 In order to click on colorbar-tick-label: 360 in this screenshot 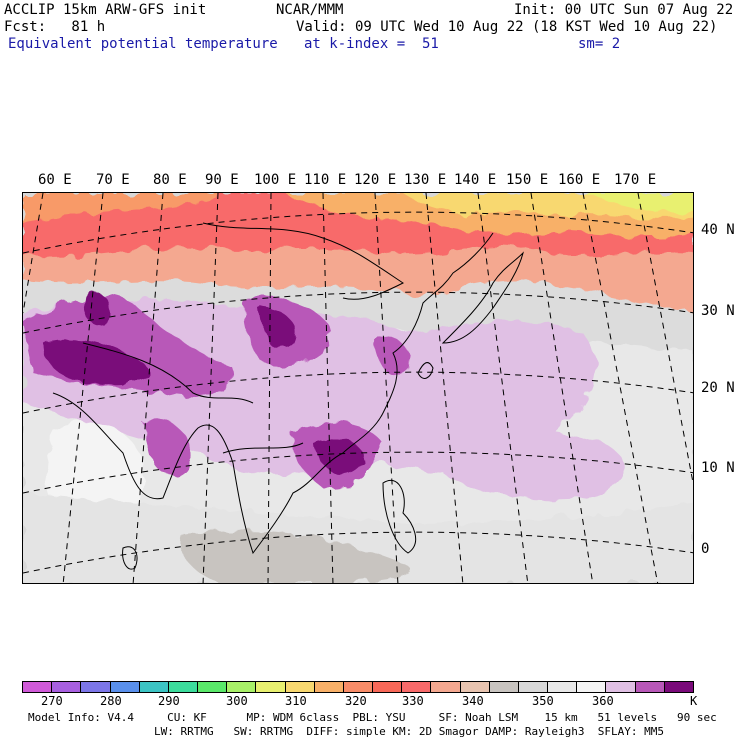, I will do `click(603, 701)`.